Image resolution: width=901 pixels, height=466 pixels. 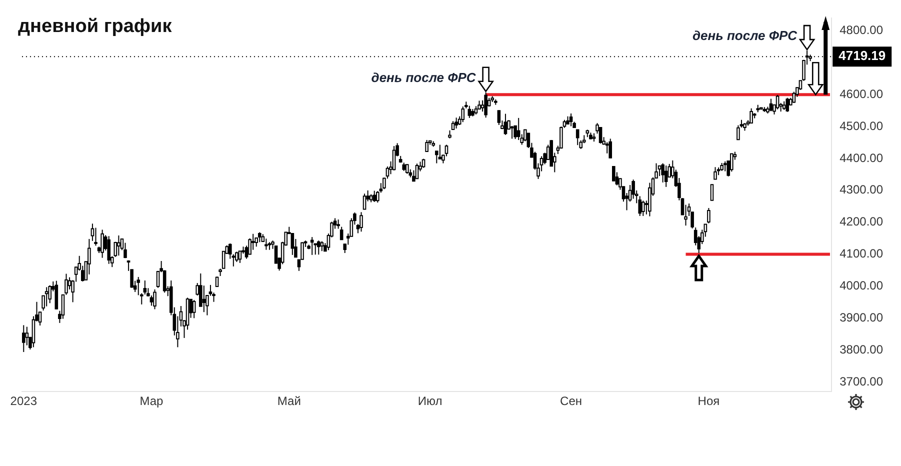 What do you see at coordinates (571, 401) in the screenshot?
I see `x-tick-label: Сен` at bounding box center [571, 401].